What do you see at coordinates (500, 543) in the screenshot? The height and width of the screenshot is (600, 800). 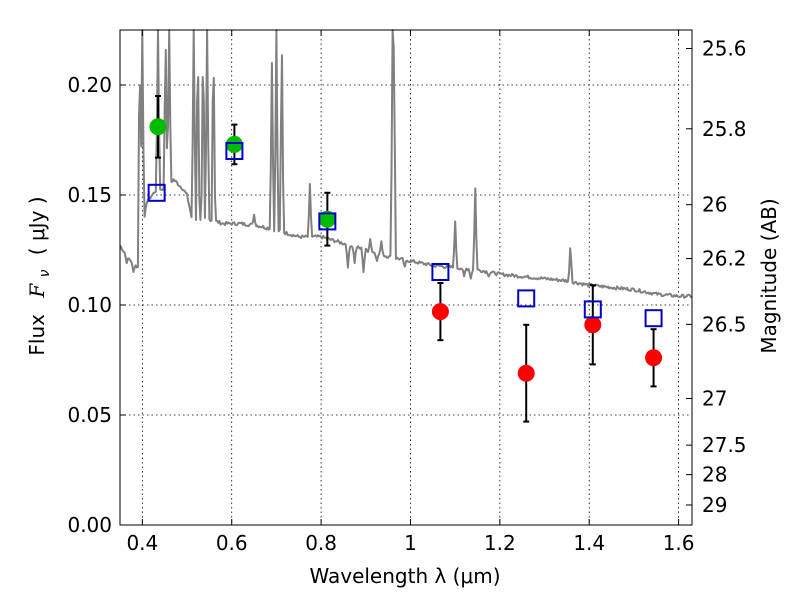 I see `x-tick-label: 1.2` at bounding box center [500, 543].